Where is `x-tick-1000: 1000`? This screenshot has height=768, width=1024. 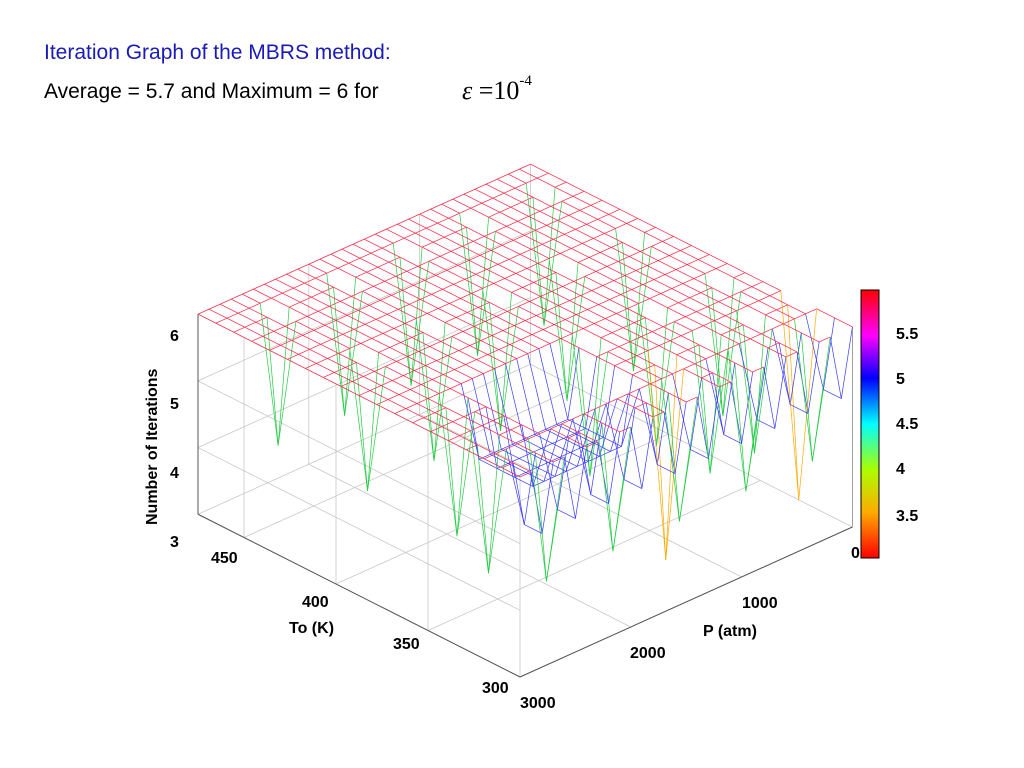 x-tick-1000: 1000 is located at coordinates (760, 603).